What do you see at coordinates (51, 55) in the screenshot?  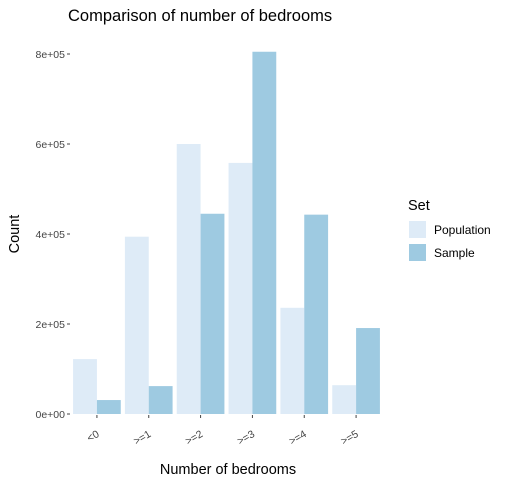 I see `y-tick-label: 8e+05` at bounding box center [51, 55].